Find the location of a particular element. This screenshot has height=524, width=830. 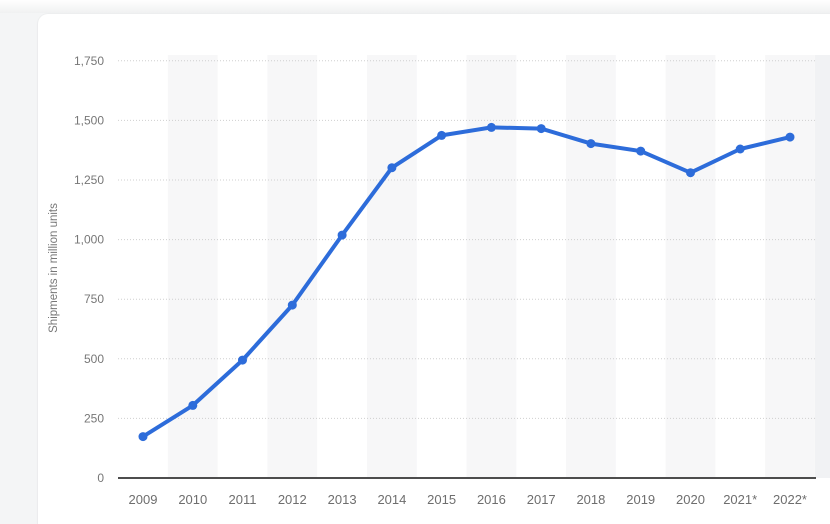

data-point-2020 is located at coordinates (690, 173).